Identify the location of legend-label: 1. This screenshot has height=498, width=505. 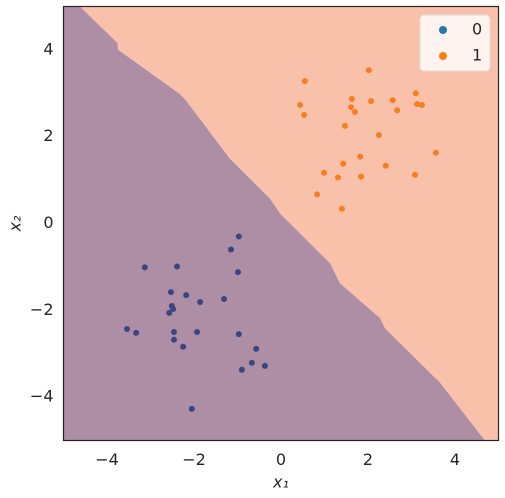
(477, 55).